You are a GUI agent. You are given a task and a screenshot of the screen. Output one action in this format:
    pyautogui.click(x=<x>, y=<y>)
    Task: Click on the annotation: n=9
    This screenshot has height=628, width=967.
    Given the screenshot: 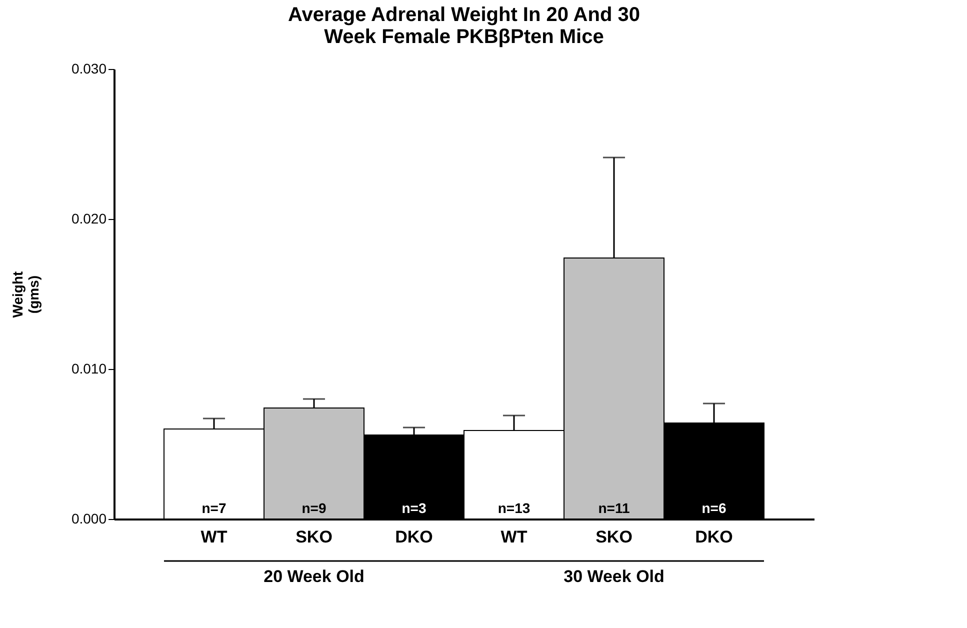 What is the action you would take?
    pyautogui.click(x=314, y=508)
    